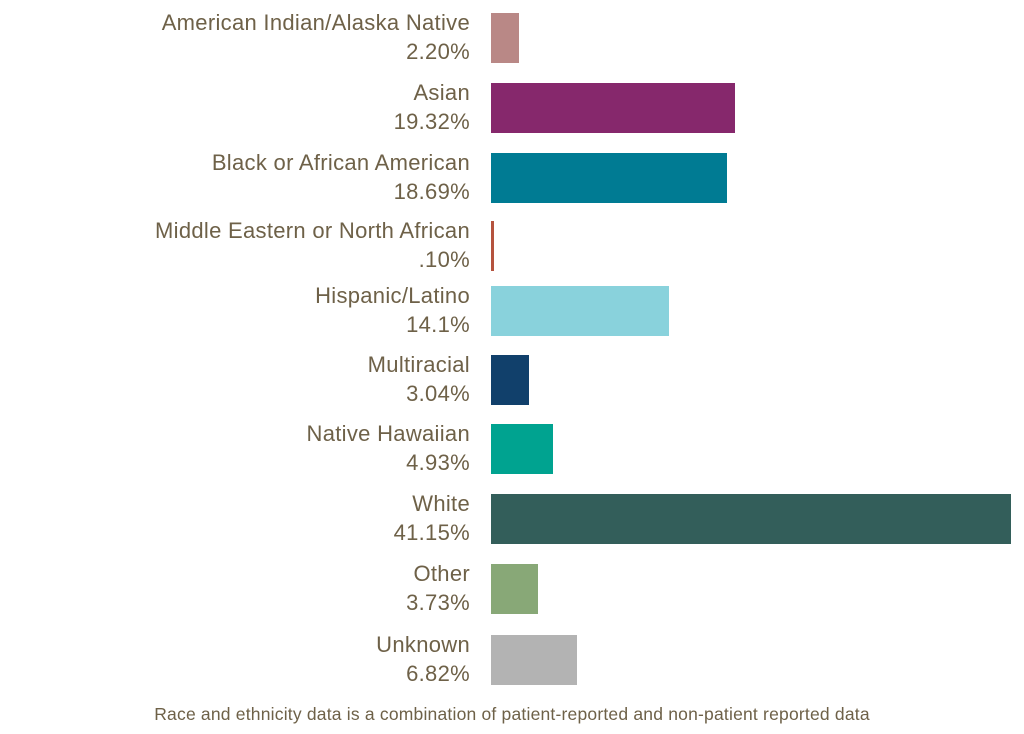 This screenshot has height=734, width=1024. I want to click on category-name: Middle Eastern or North African, so click(312, 230).